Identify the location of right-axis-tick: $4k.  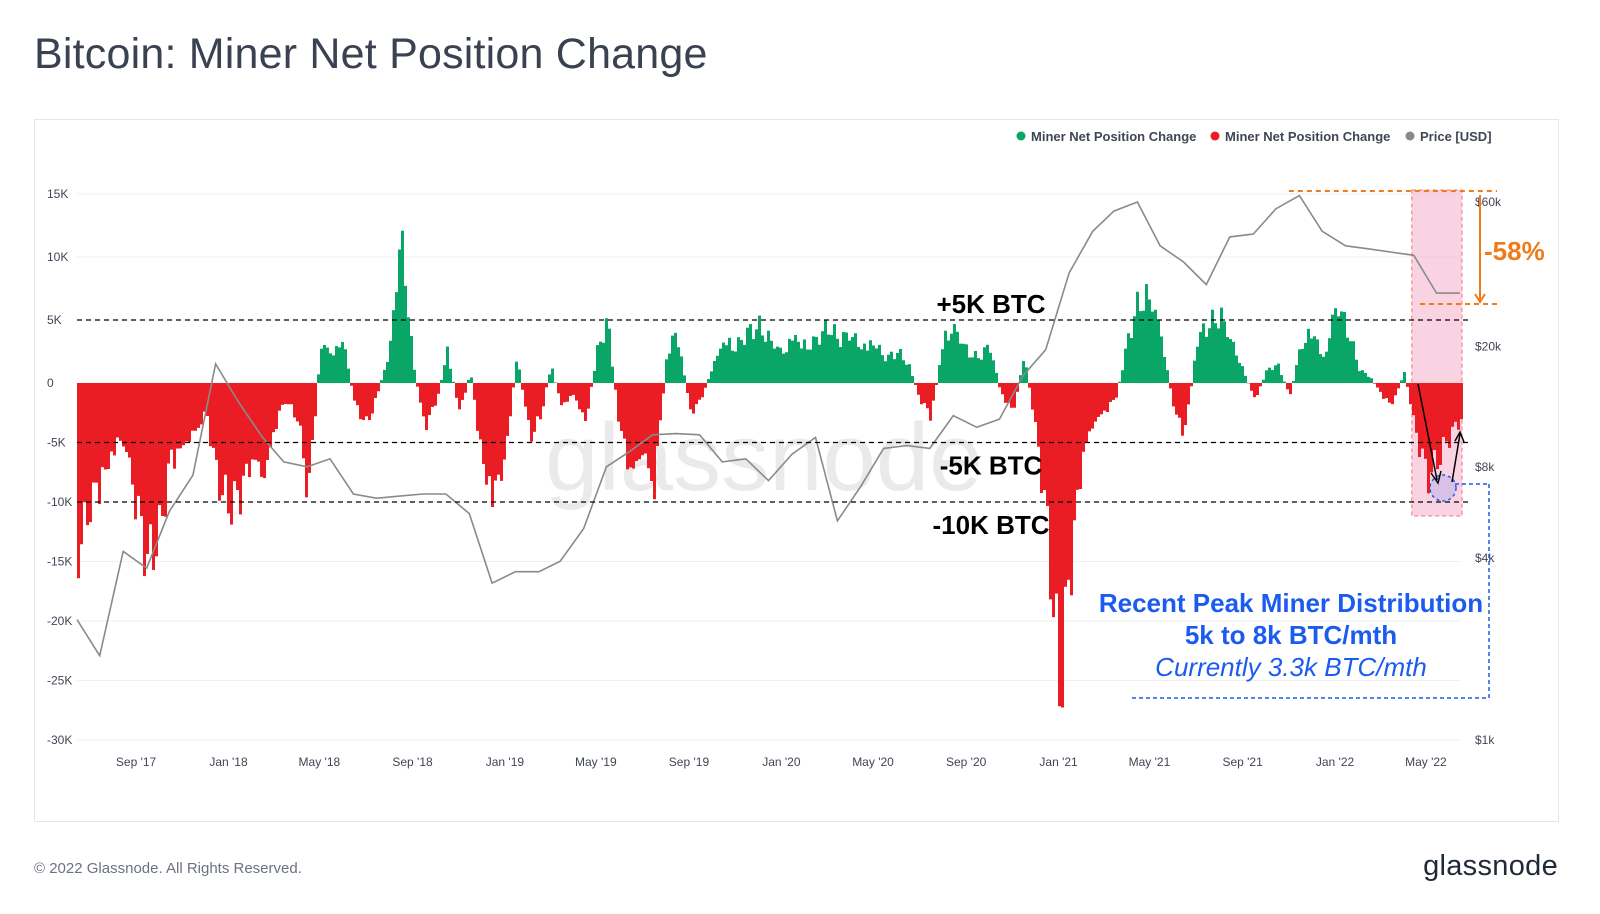
(1485, 558).